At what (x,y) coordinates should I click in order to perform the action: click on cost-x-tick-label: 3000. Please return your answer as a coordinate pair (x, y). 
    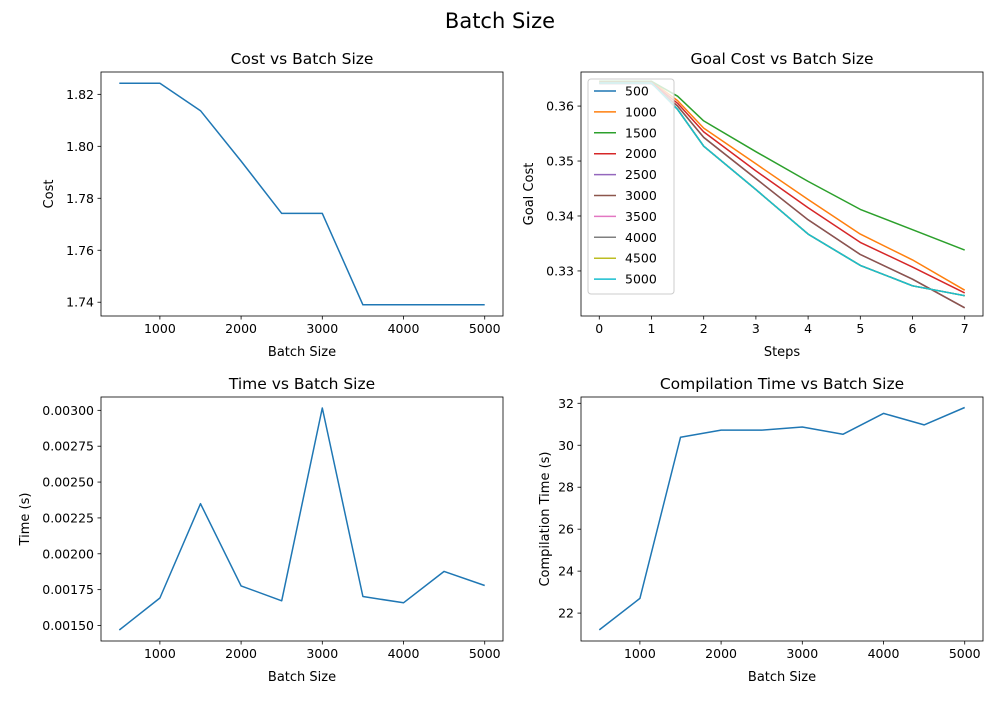
    Looking at the image, I should click on (322, 328).